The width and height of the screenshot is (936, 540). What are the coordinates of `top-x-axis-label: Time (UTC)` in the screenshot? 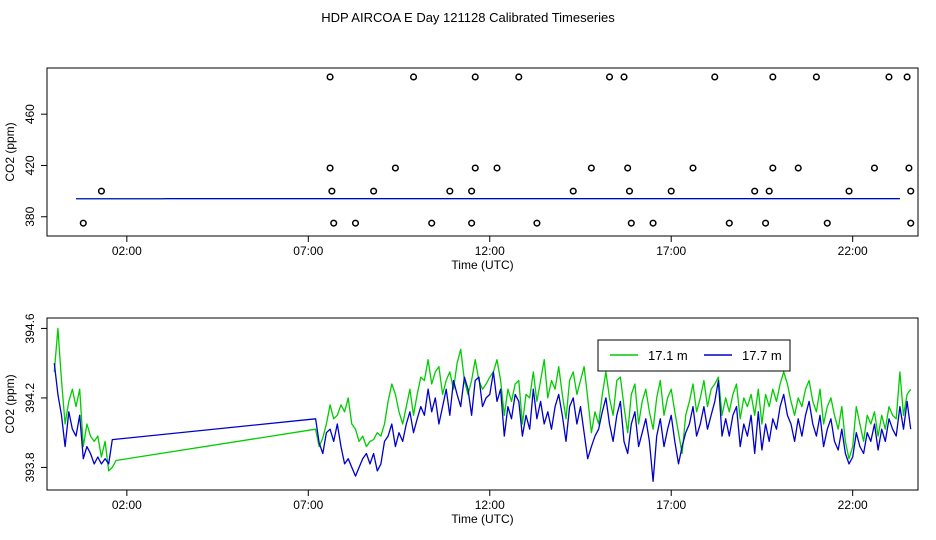 It's located at (482, 265).